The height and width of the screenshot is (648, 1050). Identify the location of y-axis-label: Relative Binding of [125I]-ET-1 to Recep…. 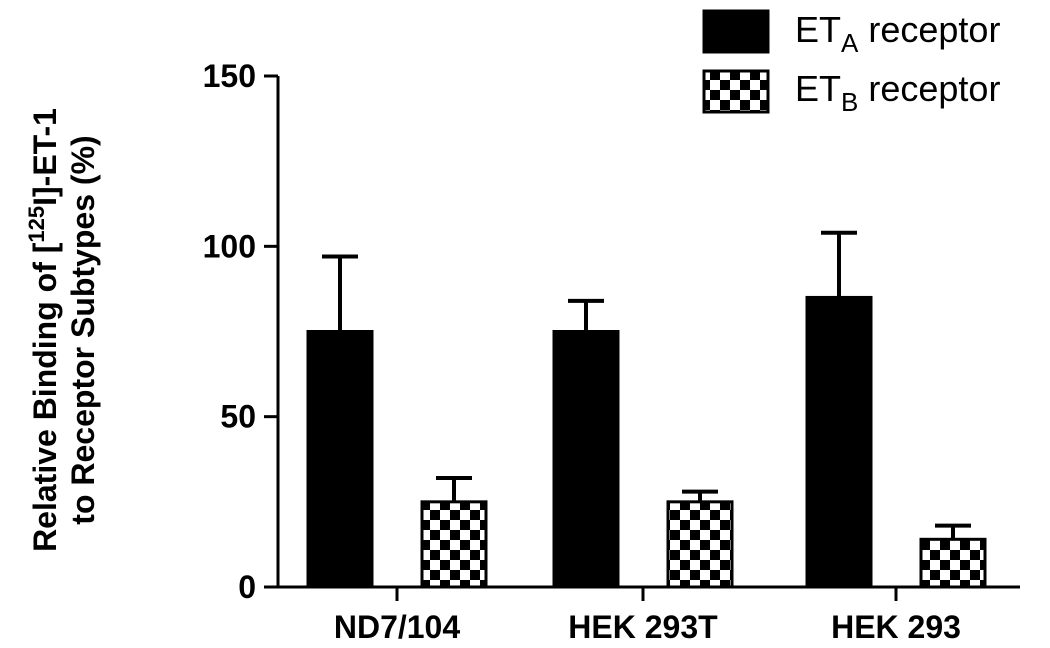
(63, 330).